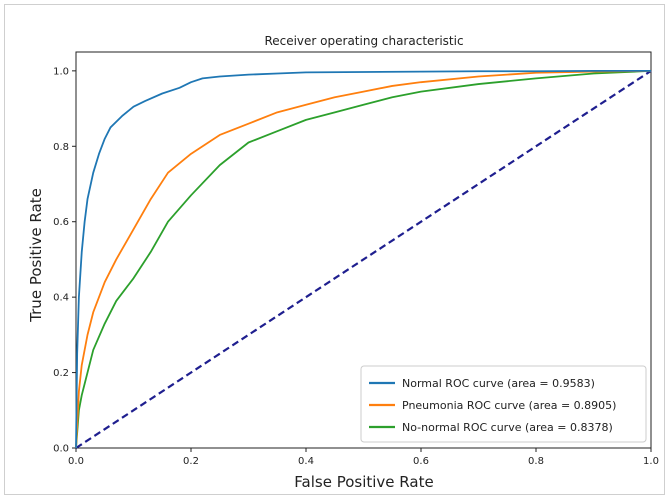 The width and height of the screenshot is (671, 501). I want to click on y-tick-label: 0.2, so click(61, 373).